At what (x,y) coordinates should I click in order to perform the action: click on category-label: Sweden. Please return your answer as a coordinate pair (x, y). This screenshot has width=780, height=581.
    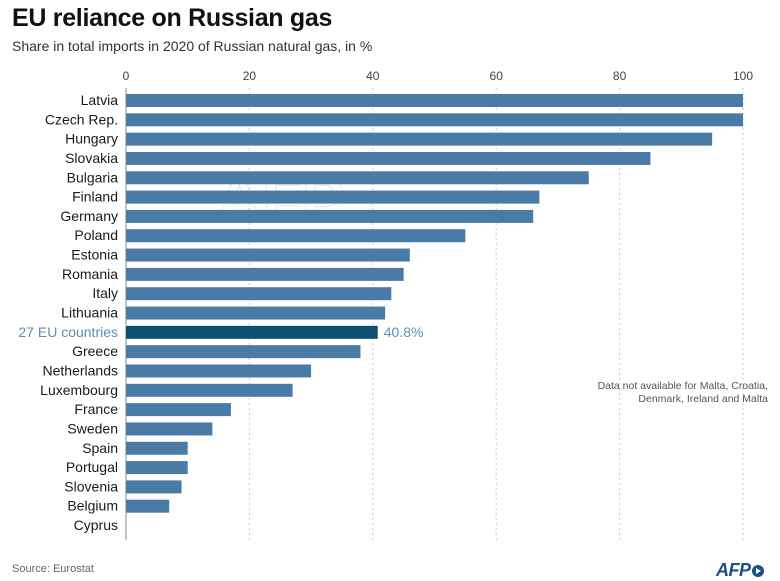
    Looking at the image, I should click on (92, 428).